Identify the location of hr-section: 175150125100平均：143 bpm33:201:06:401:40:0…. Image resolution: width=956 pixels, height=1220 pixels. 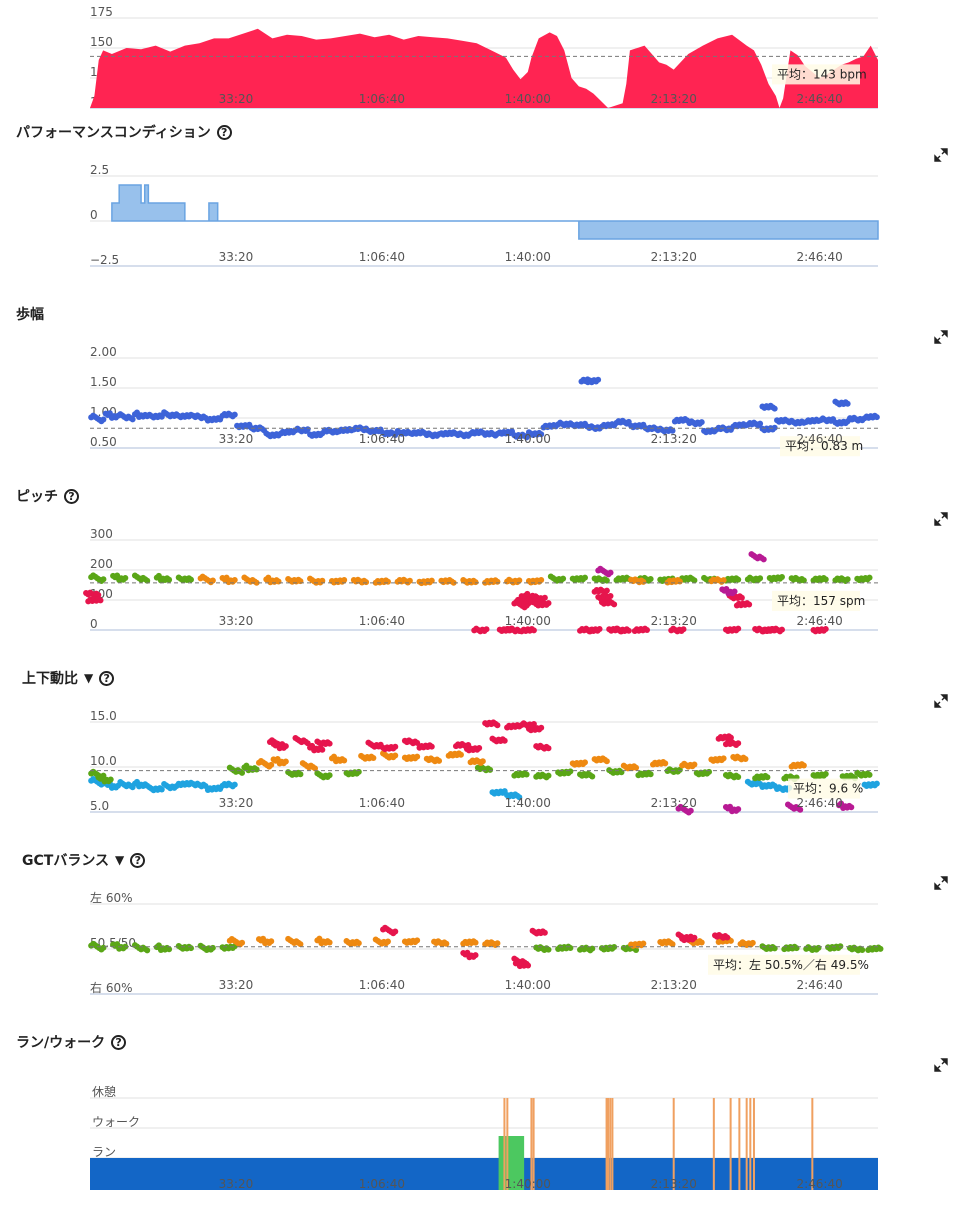
(478, 59).